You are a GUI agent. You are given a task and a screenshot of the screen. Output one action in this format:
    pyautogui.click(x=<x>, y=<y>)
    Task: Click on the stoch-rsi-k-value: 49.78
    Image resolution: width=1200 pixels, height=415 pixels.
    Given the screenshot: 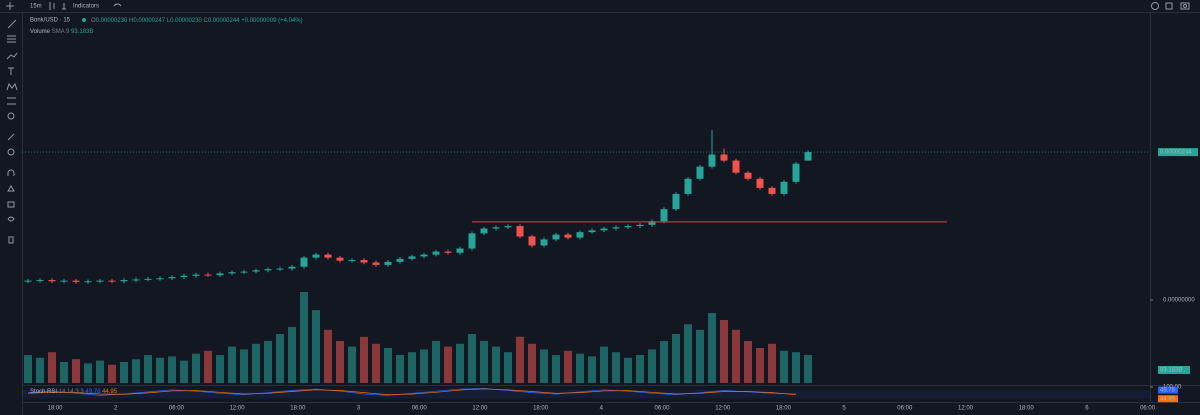 What is the action you would take?
    pyautogui.click(x=93, y=392)
    